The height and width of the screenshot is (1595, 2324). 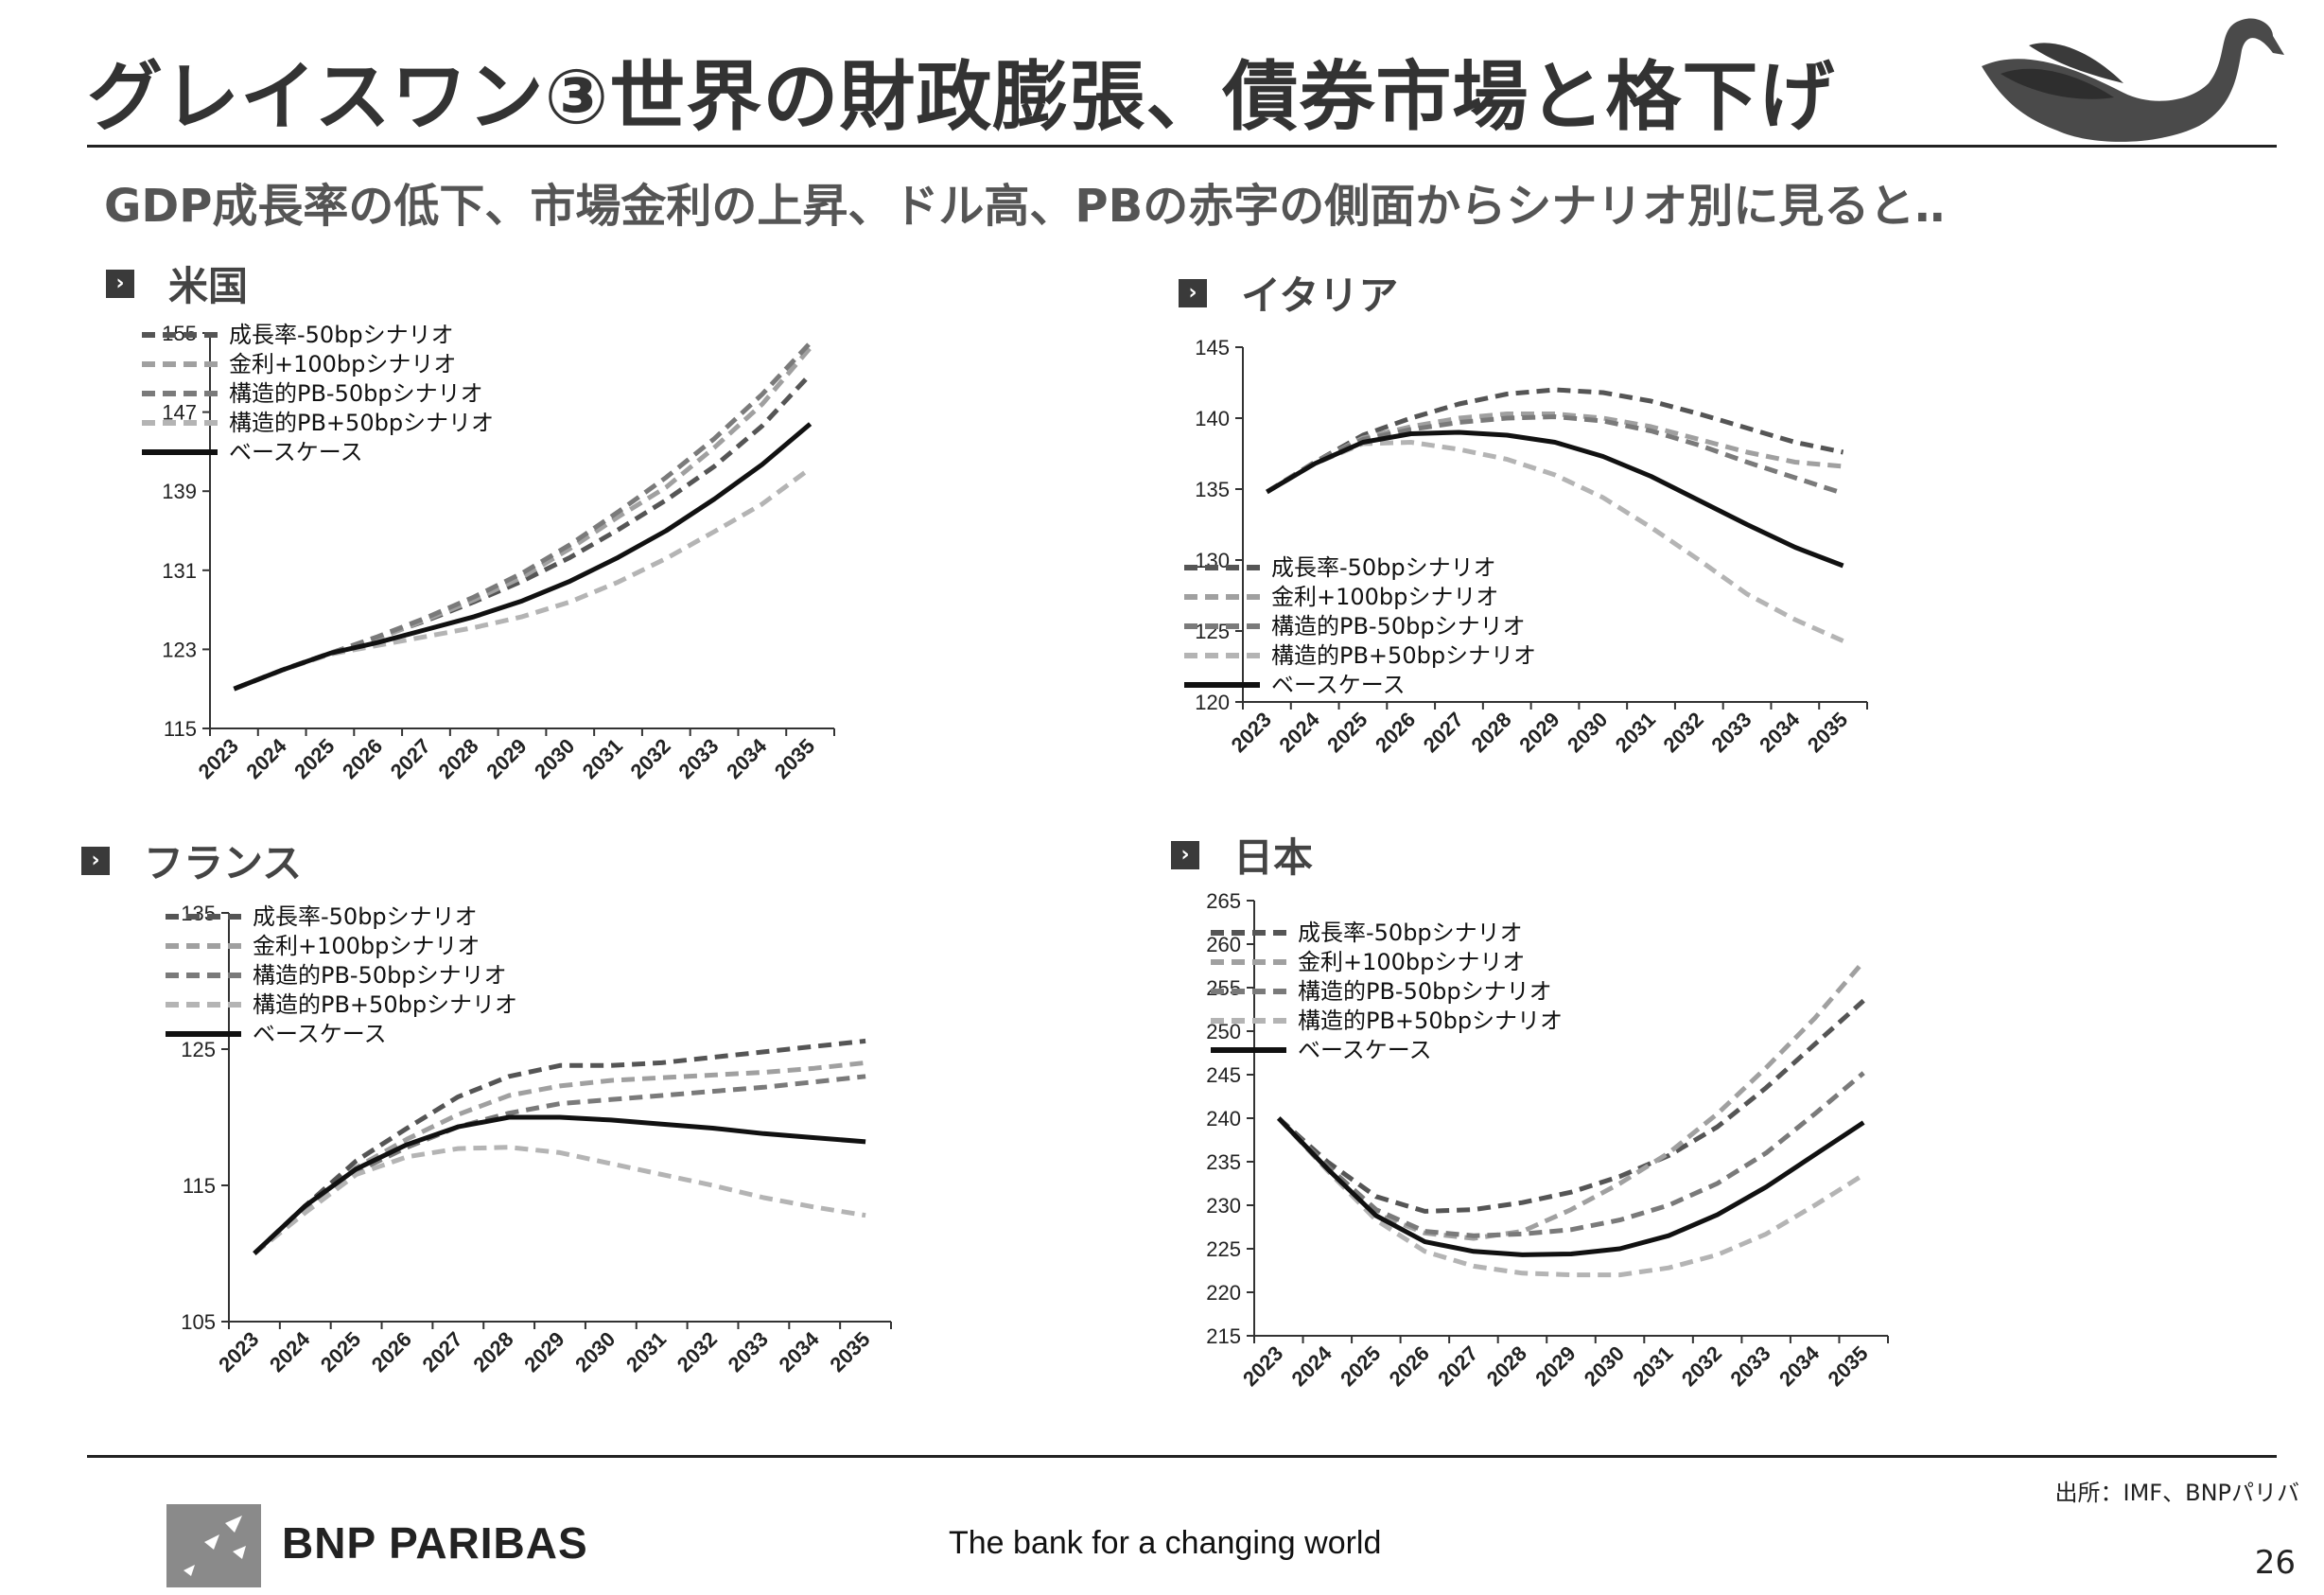 I want to click on y-tick-label: 140, so click(x=1213, y=418).